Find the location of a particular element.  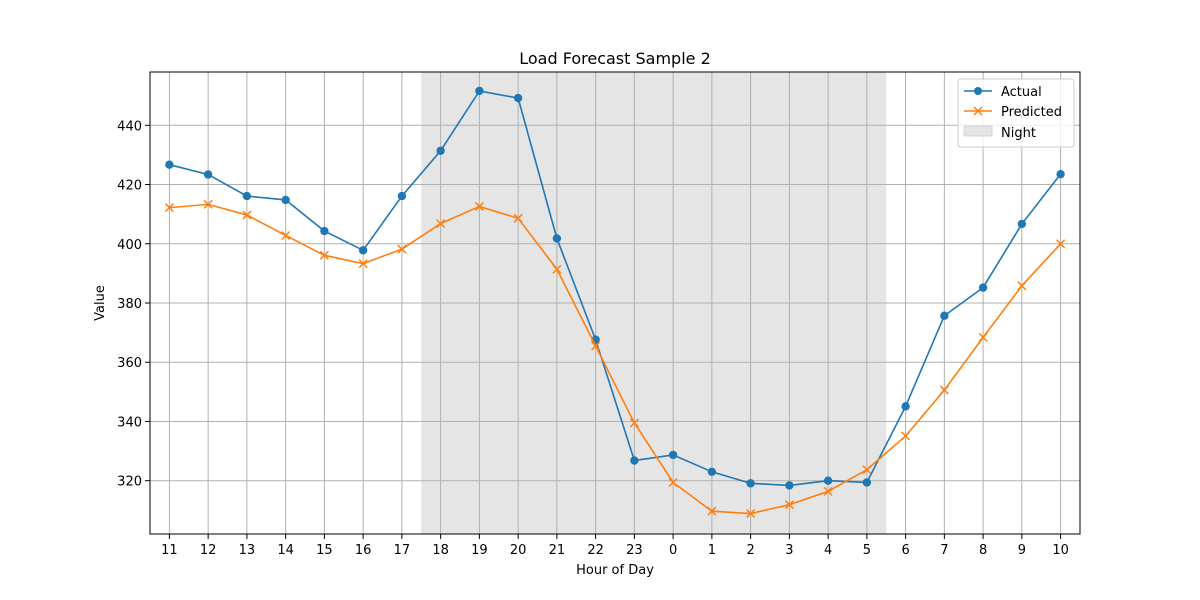

x-tick-label: 17 is located at coordinates (402, 550).